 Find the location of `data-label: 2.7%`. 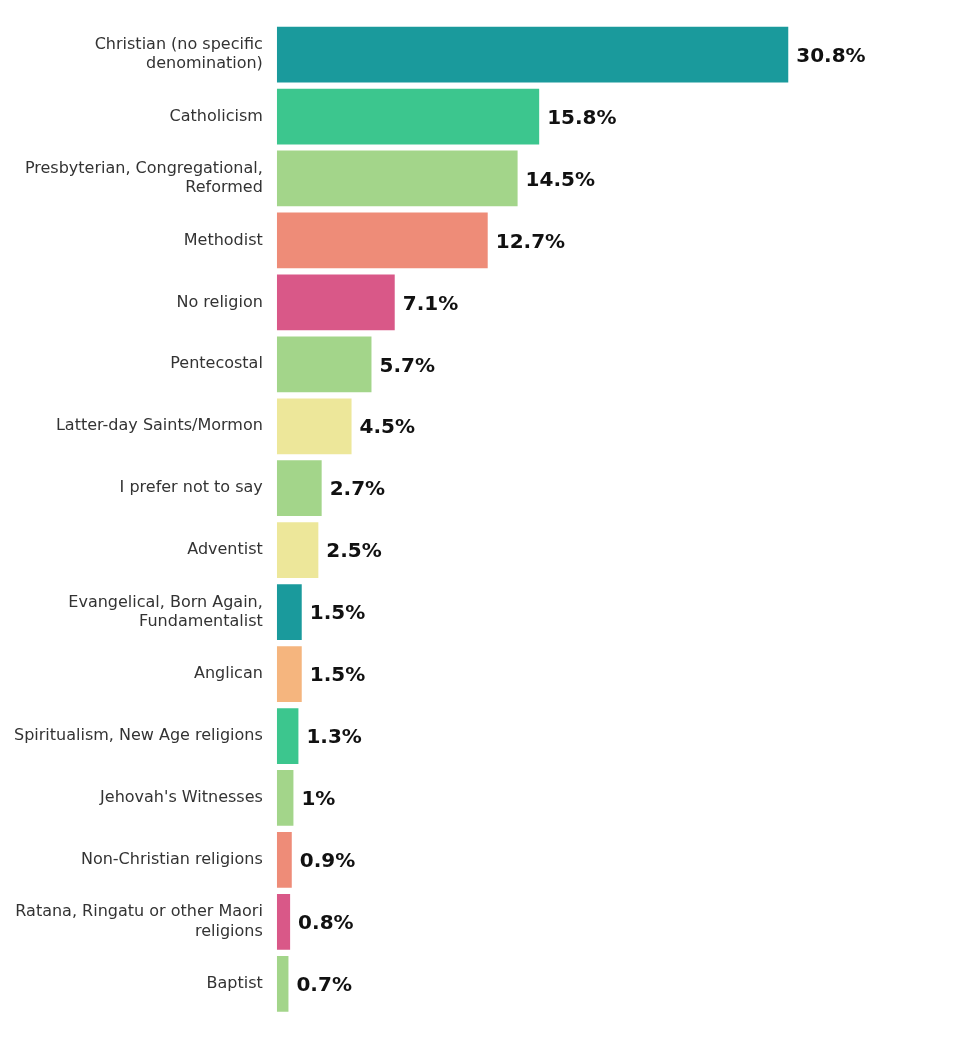

data-label: 2.7% is located at coordinates (357, 488).